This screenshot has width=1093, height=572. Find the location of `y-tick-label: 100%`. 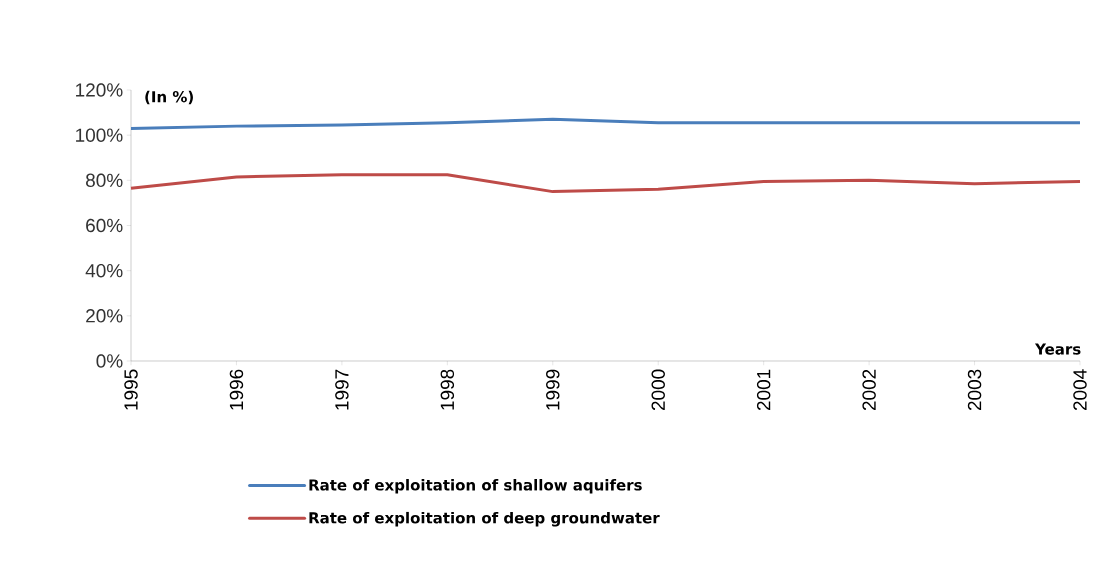

y-tick-label: 100% is located at coordinates (99, 135).